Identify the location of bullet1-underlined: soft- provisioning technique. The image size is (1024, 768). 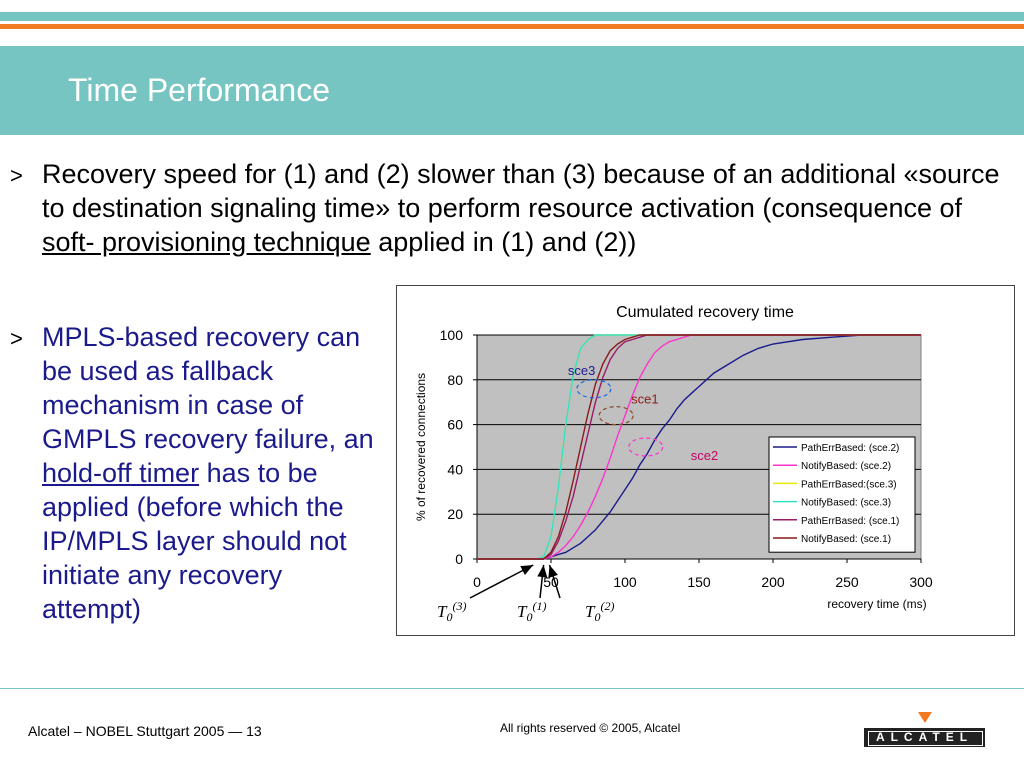
(206, 242).